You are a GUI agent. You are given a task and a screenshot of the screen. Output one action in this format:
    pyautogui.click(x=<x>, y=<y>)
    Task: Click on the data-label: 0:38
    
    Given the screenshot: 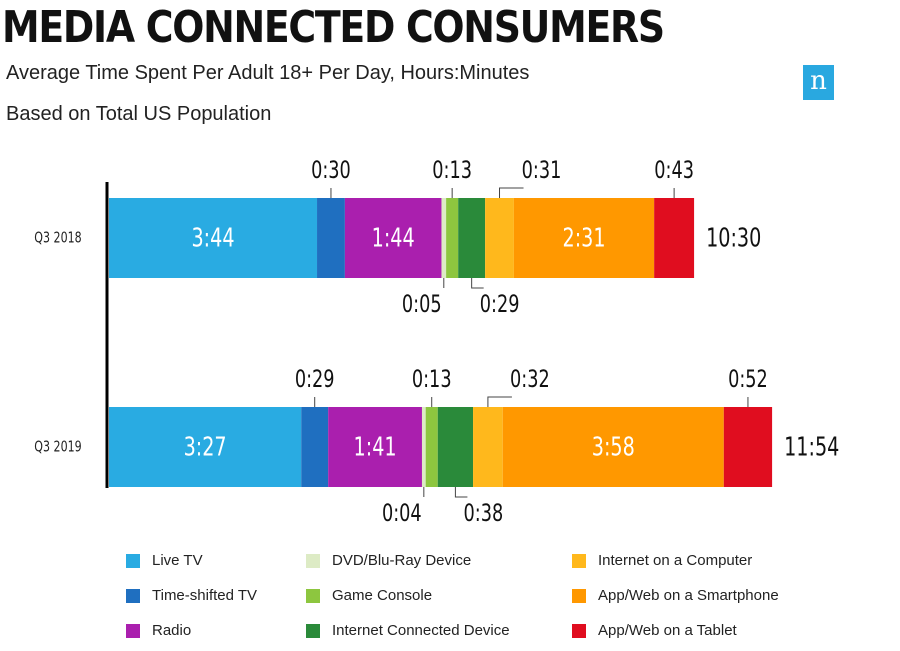 What is the action you would take?
    pyautogui.click(x=484, y=513)
    